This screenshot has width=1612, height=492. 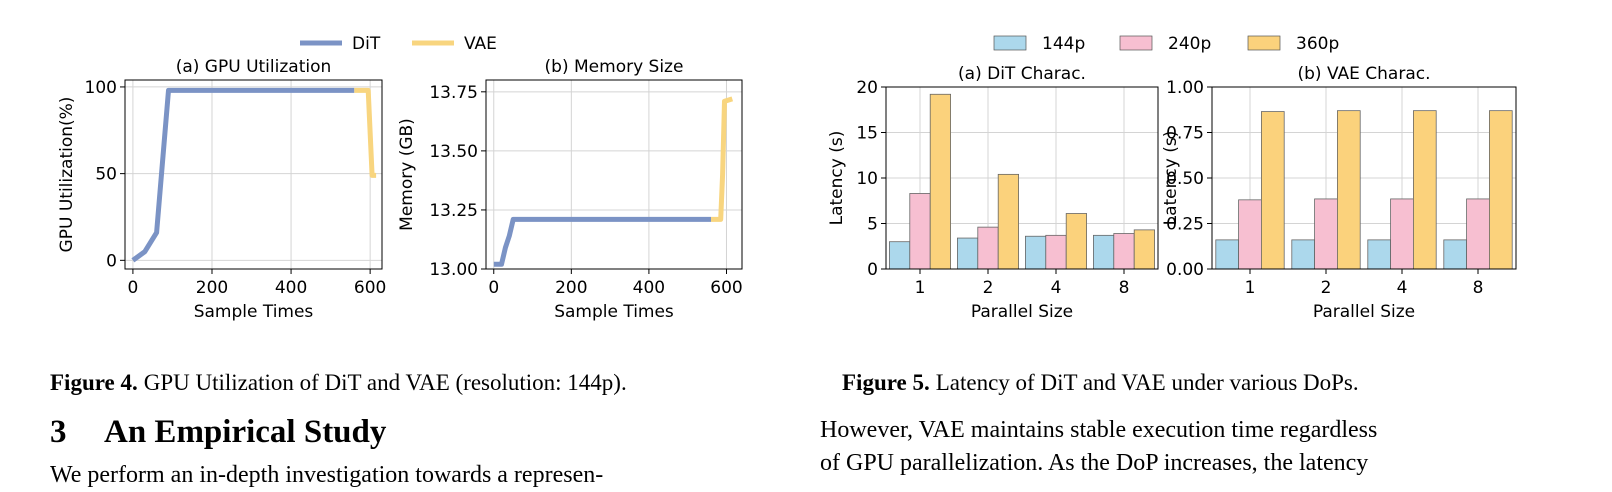 What do you see at coordinates (480, 44) in the screenshot?
I see `legend-vae-label: VAE` at bounding box center [480, 44].